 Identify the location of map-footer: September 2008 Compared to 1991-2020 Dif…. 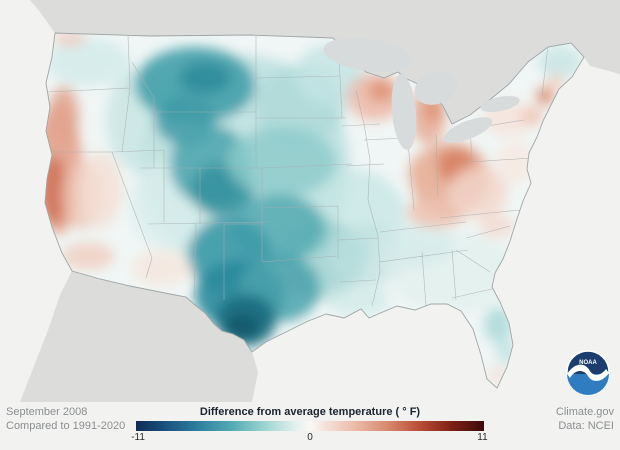
(310, 426).